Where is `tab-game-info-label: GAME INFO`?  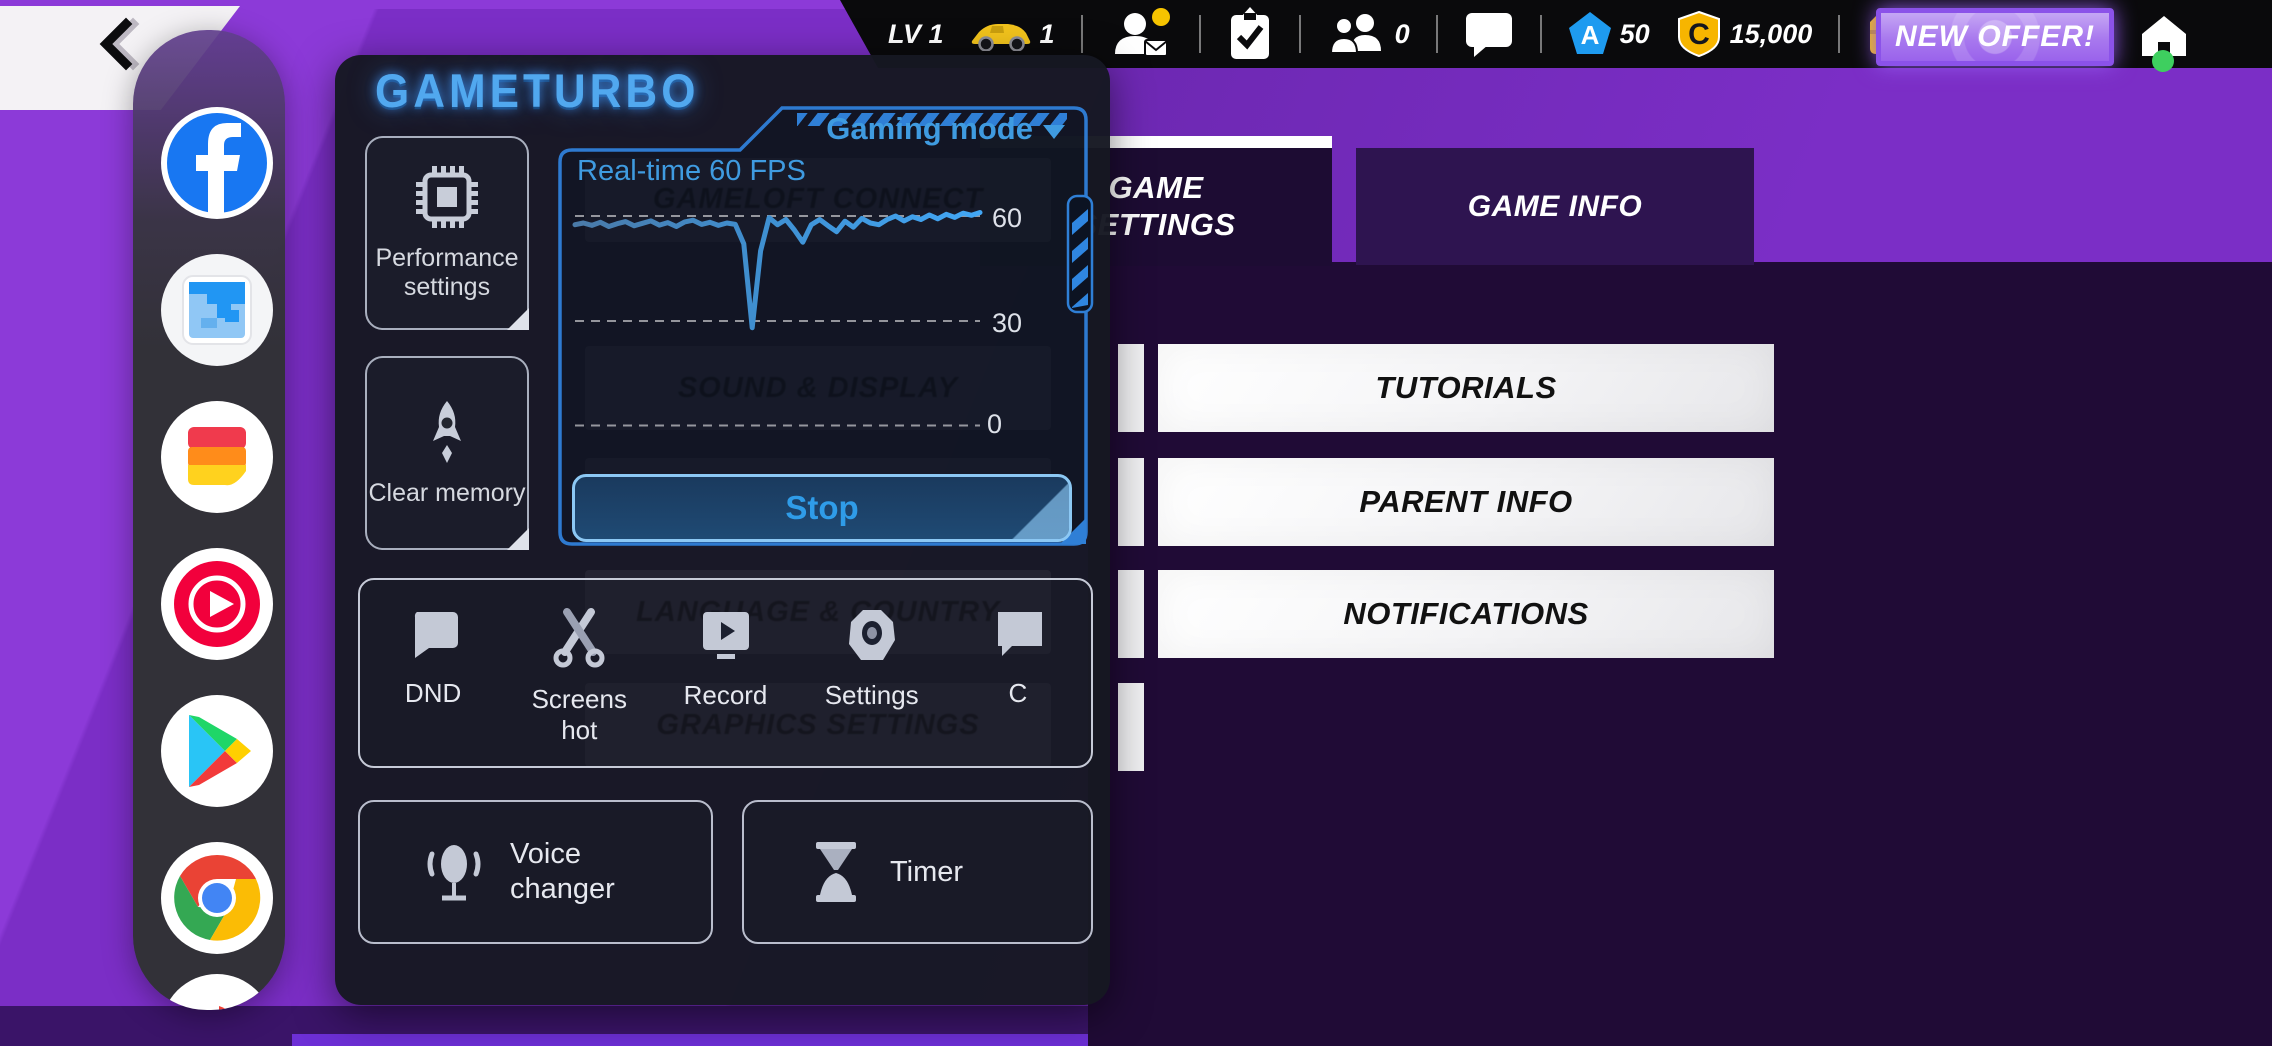
tab-game-info-label: GAME INFO is located at coordinates (1555, 206).